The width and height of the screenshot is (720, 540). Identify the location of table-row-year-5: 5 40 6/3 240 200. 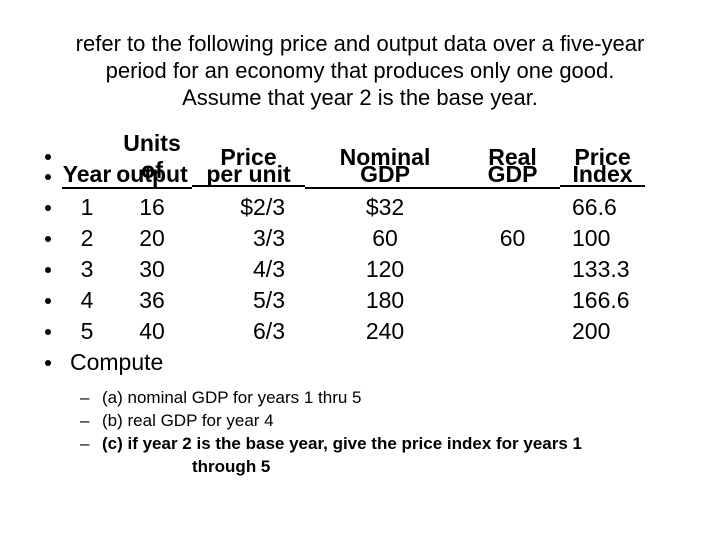
(342, 331).